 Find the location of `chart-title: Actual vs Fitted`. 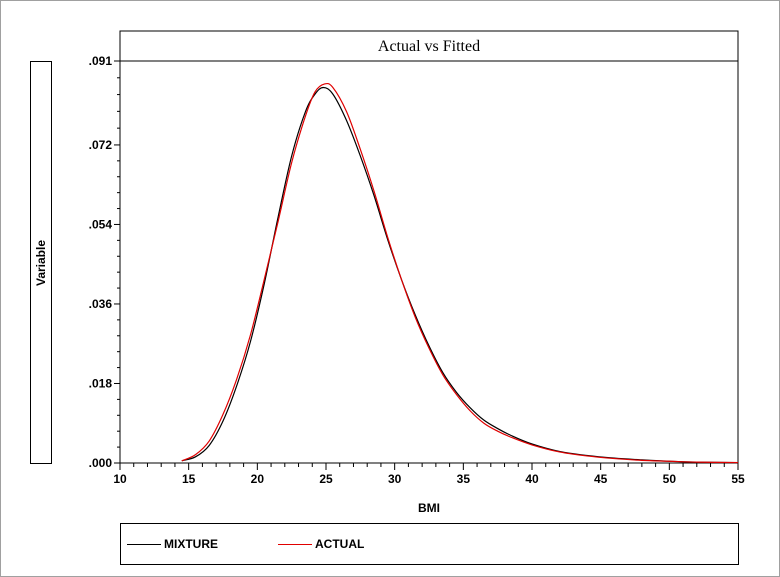

chart-title: Actual vs Fitted is located at coordinates (429, 46).